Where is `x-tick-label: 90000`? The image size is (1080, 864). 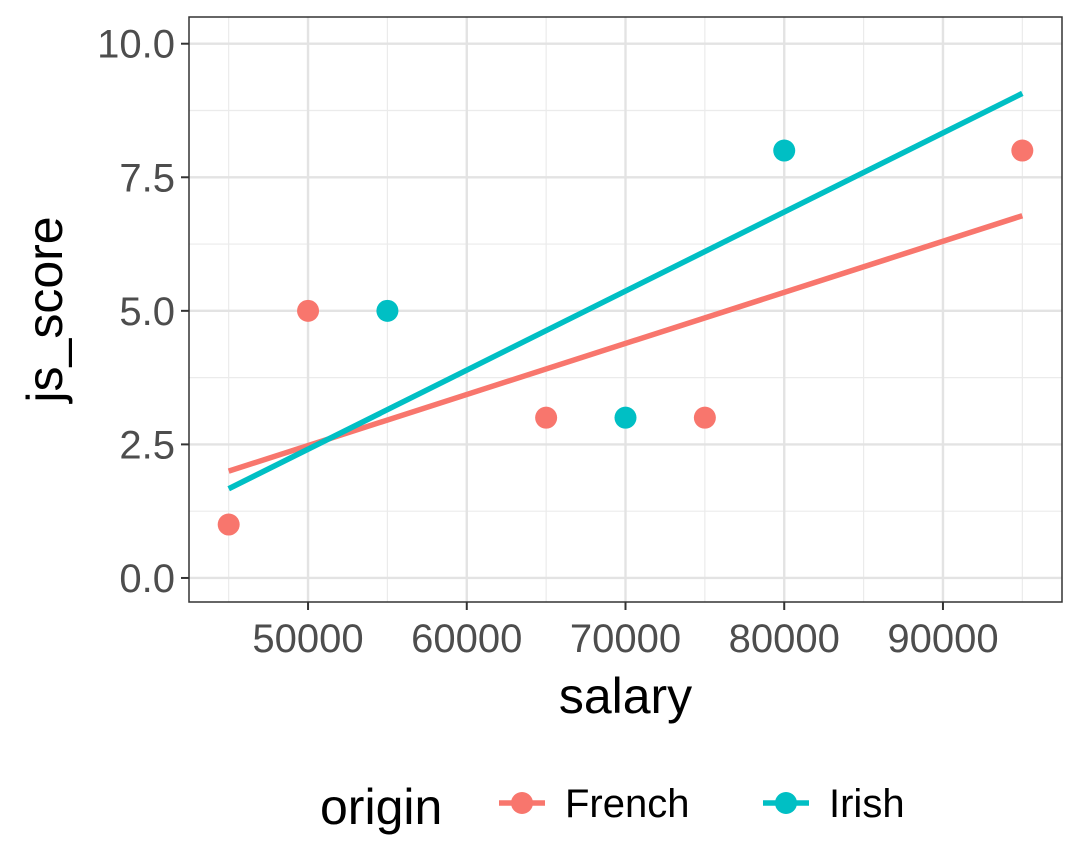
x-tick-label: 90000 is located at coordinates (942, 639).